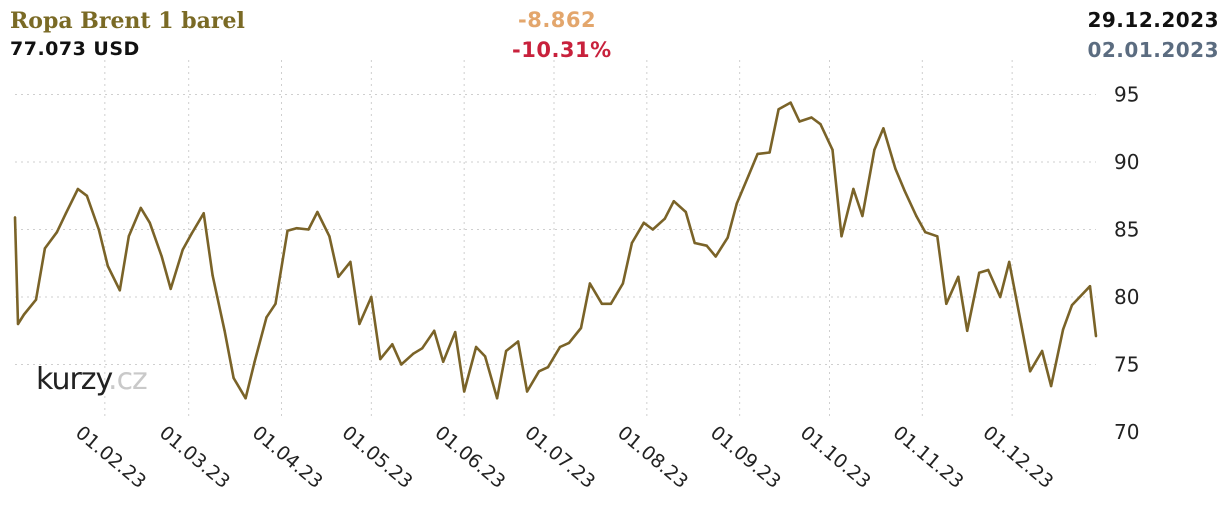  Describe the element at coordinates (194, 457) in the screenshot. I see `x-tick-label: 01.03.23` at that location.